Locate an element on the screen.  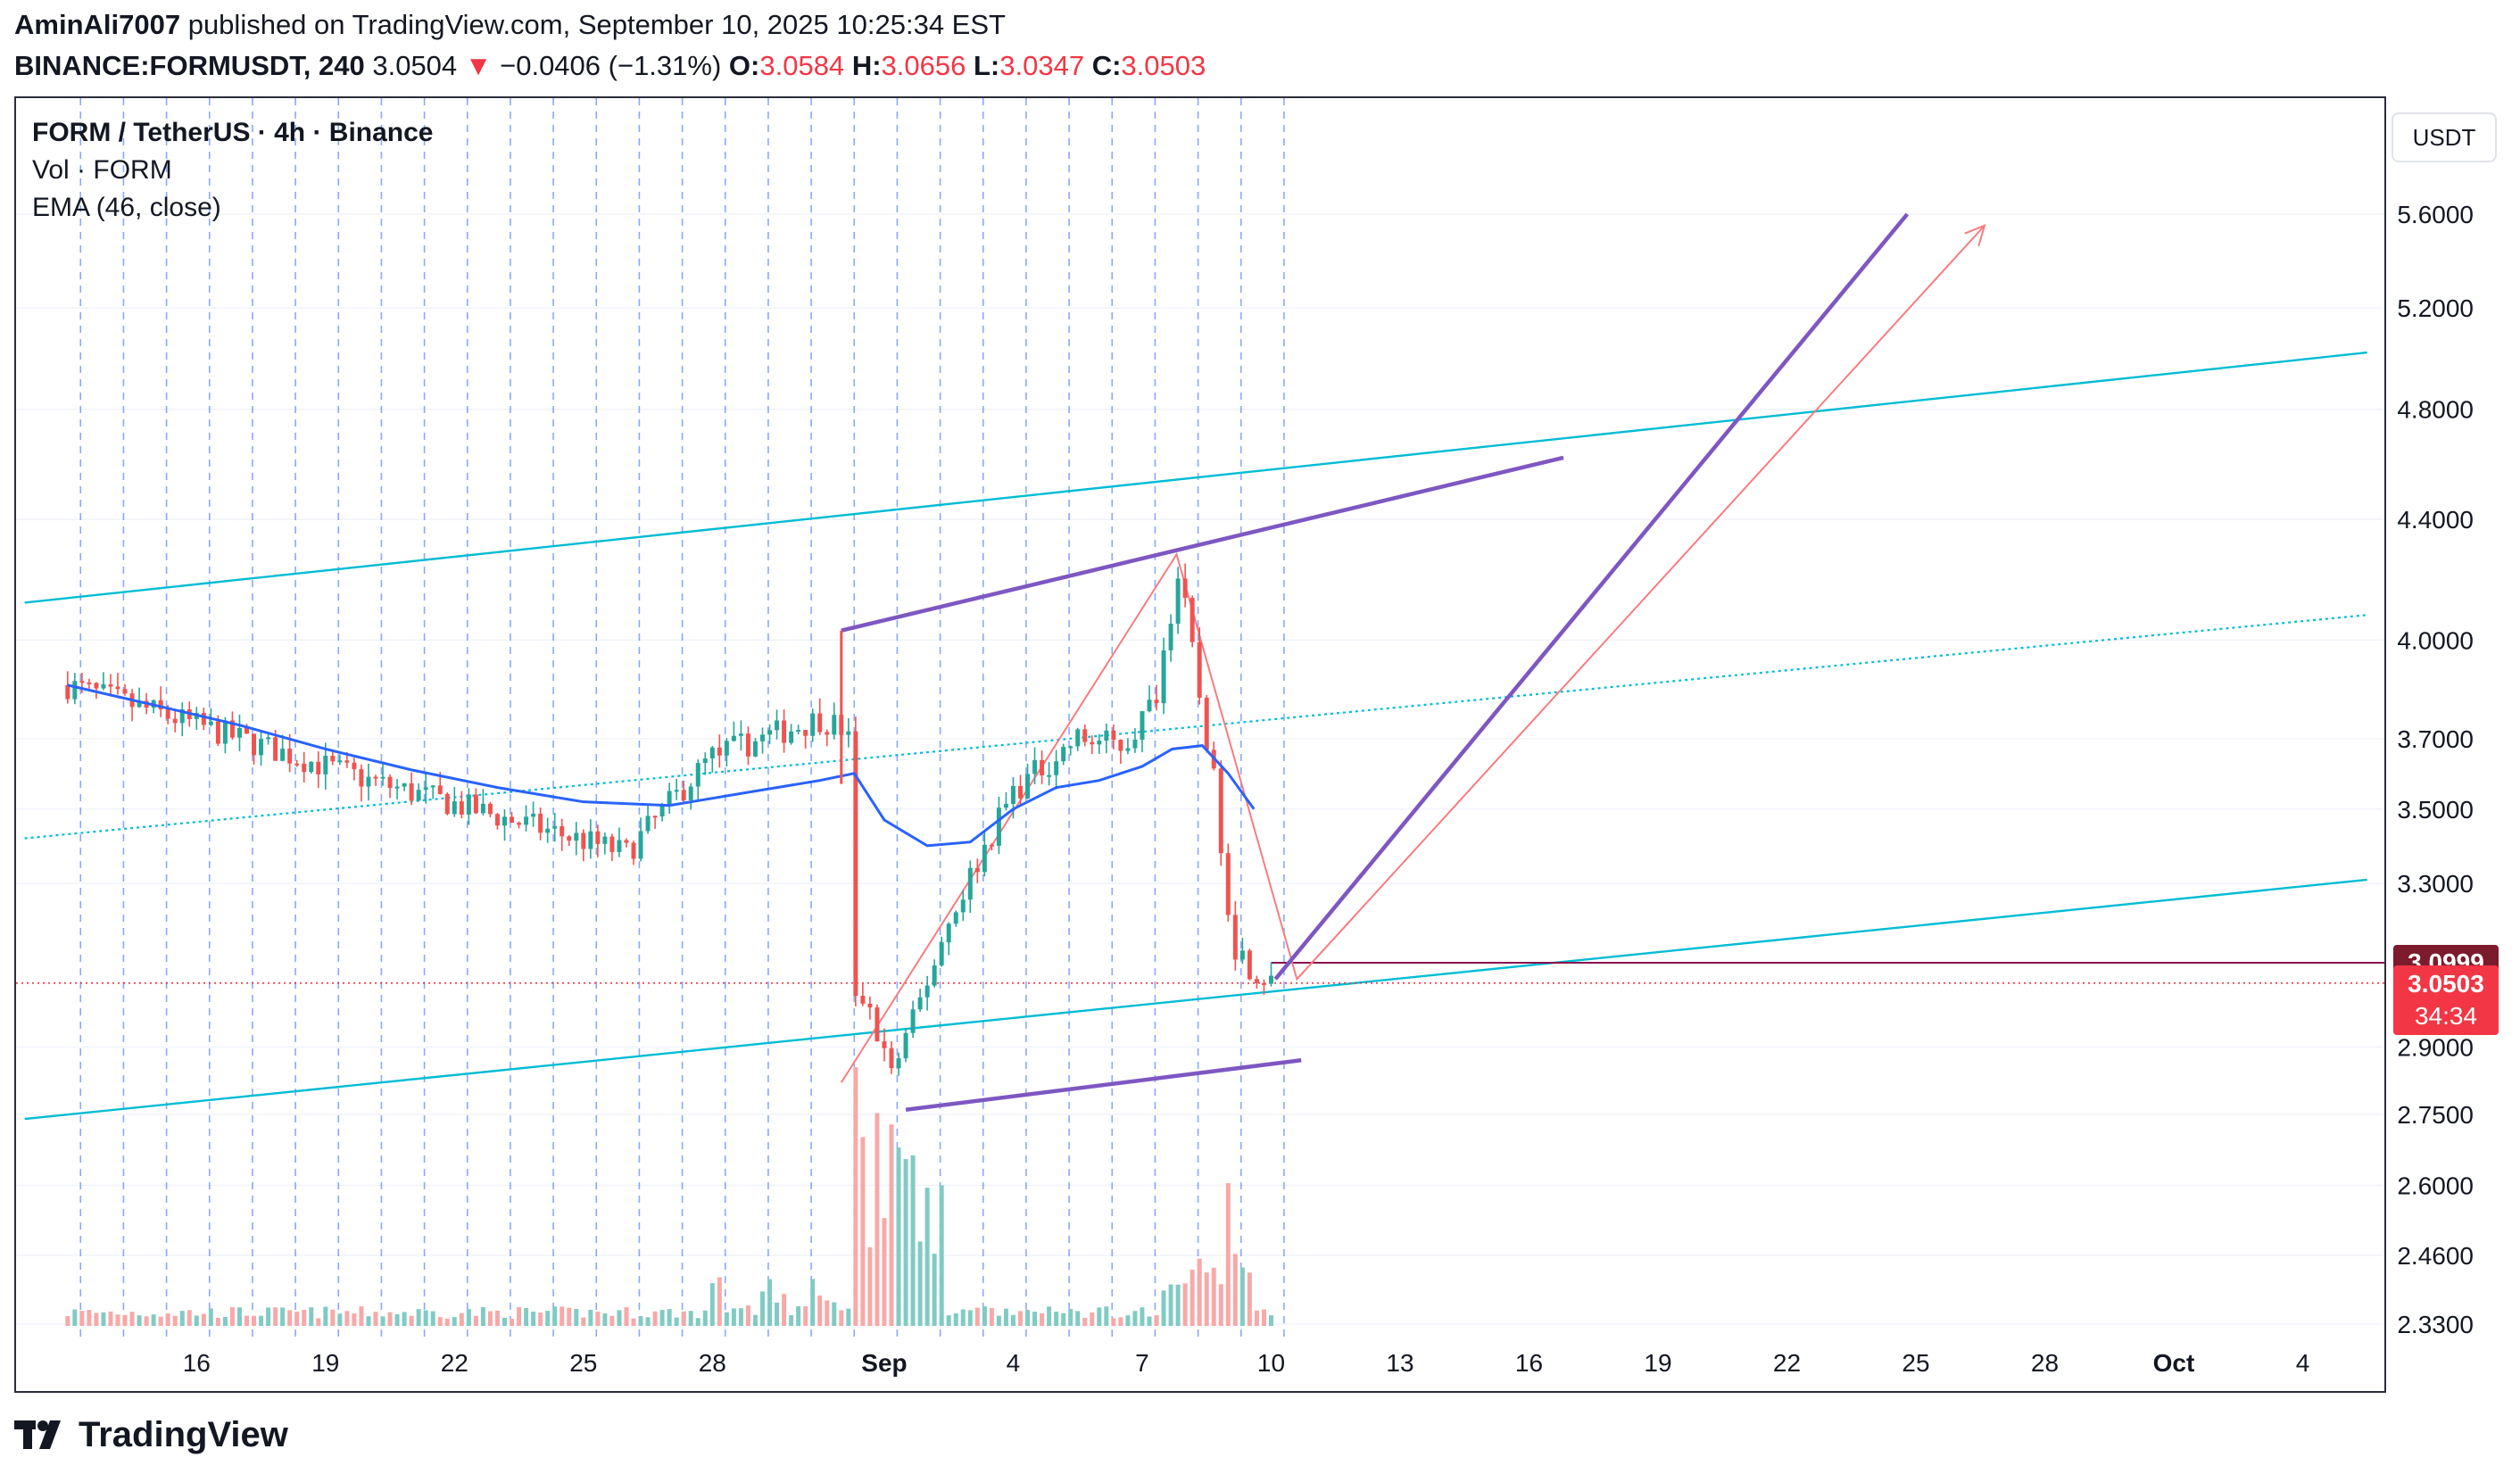
time-axis-label: Oct is located at coordinates (2174, 1363).